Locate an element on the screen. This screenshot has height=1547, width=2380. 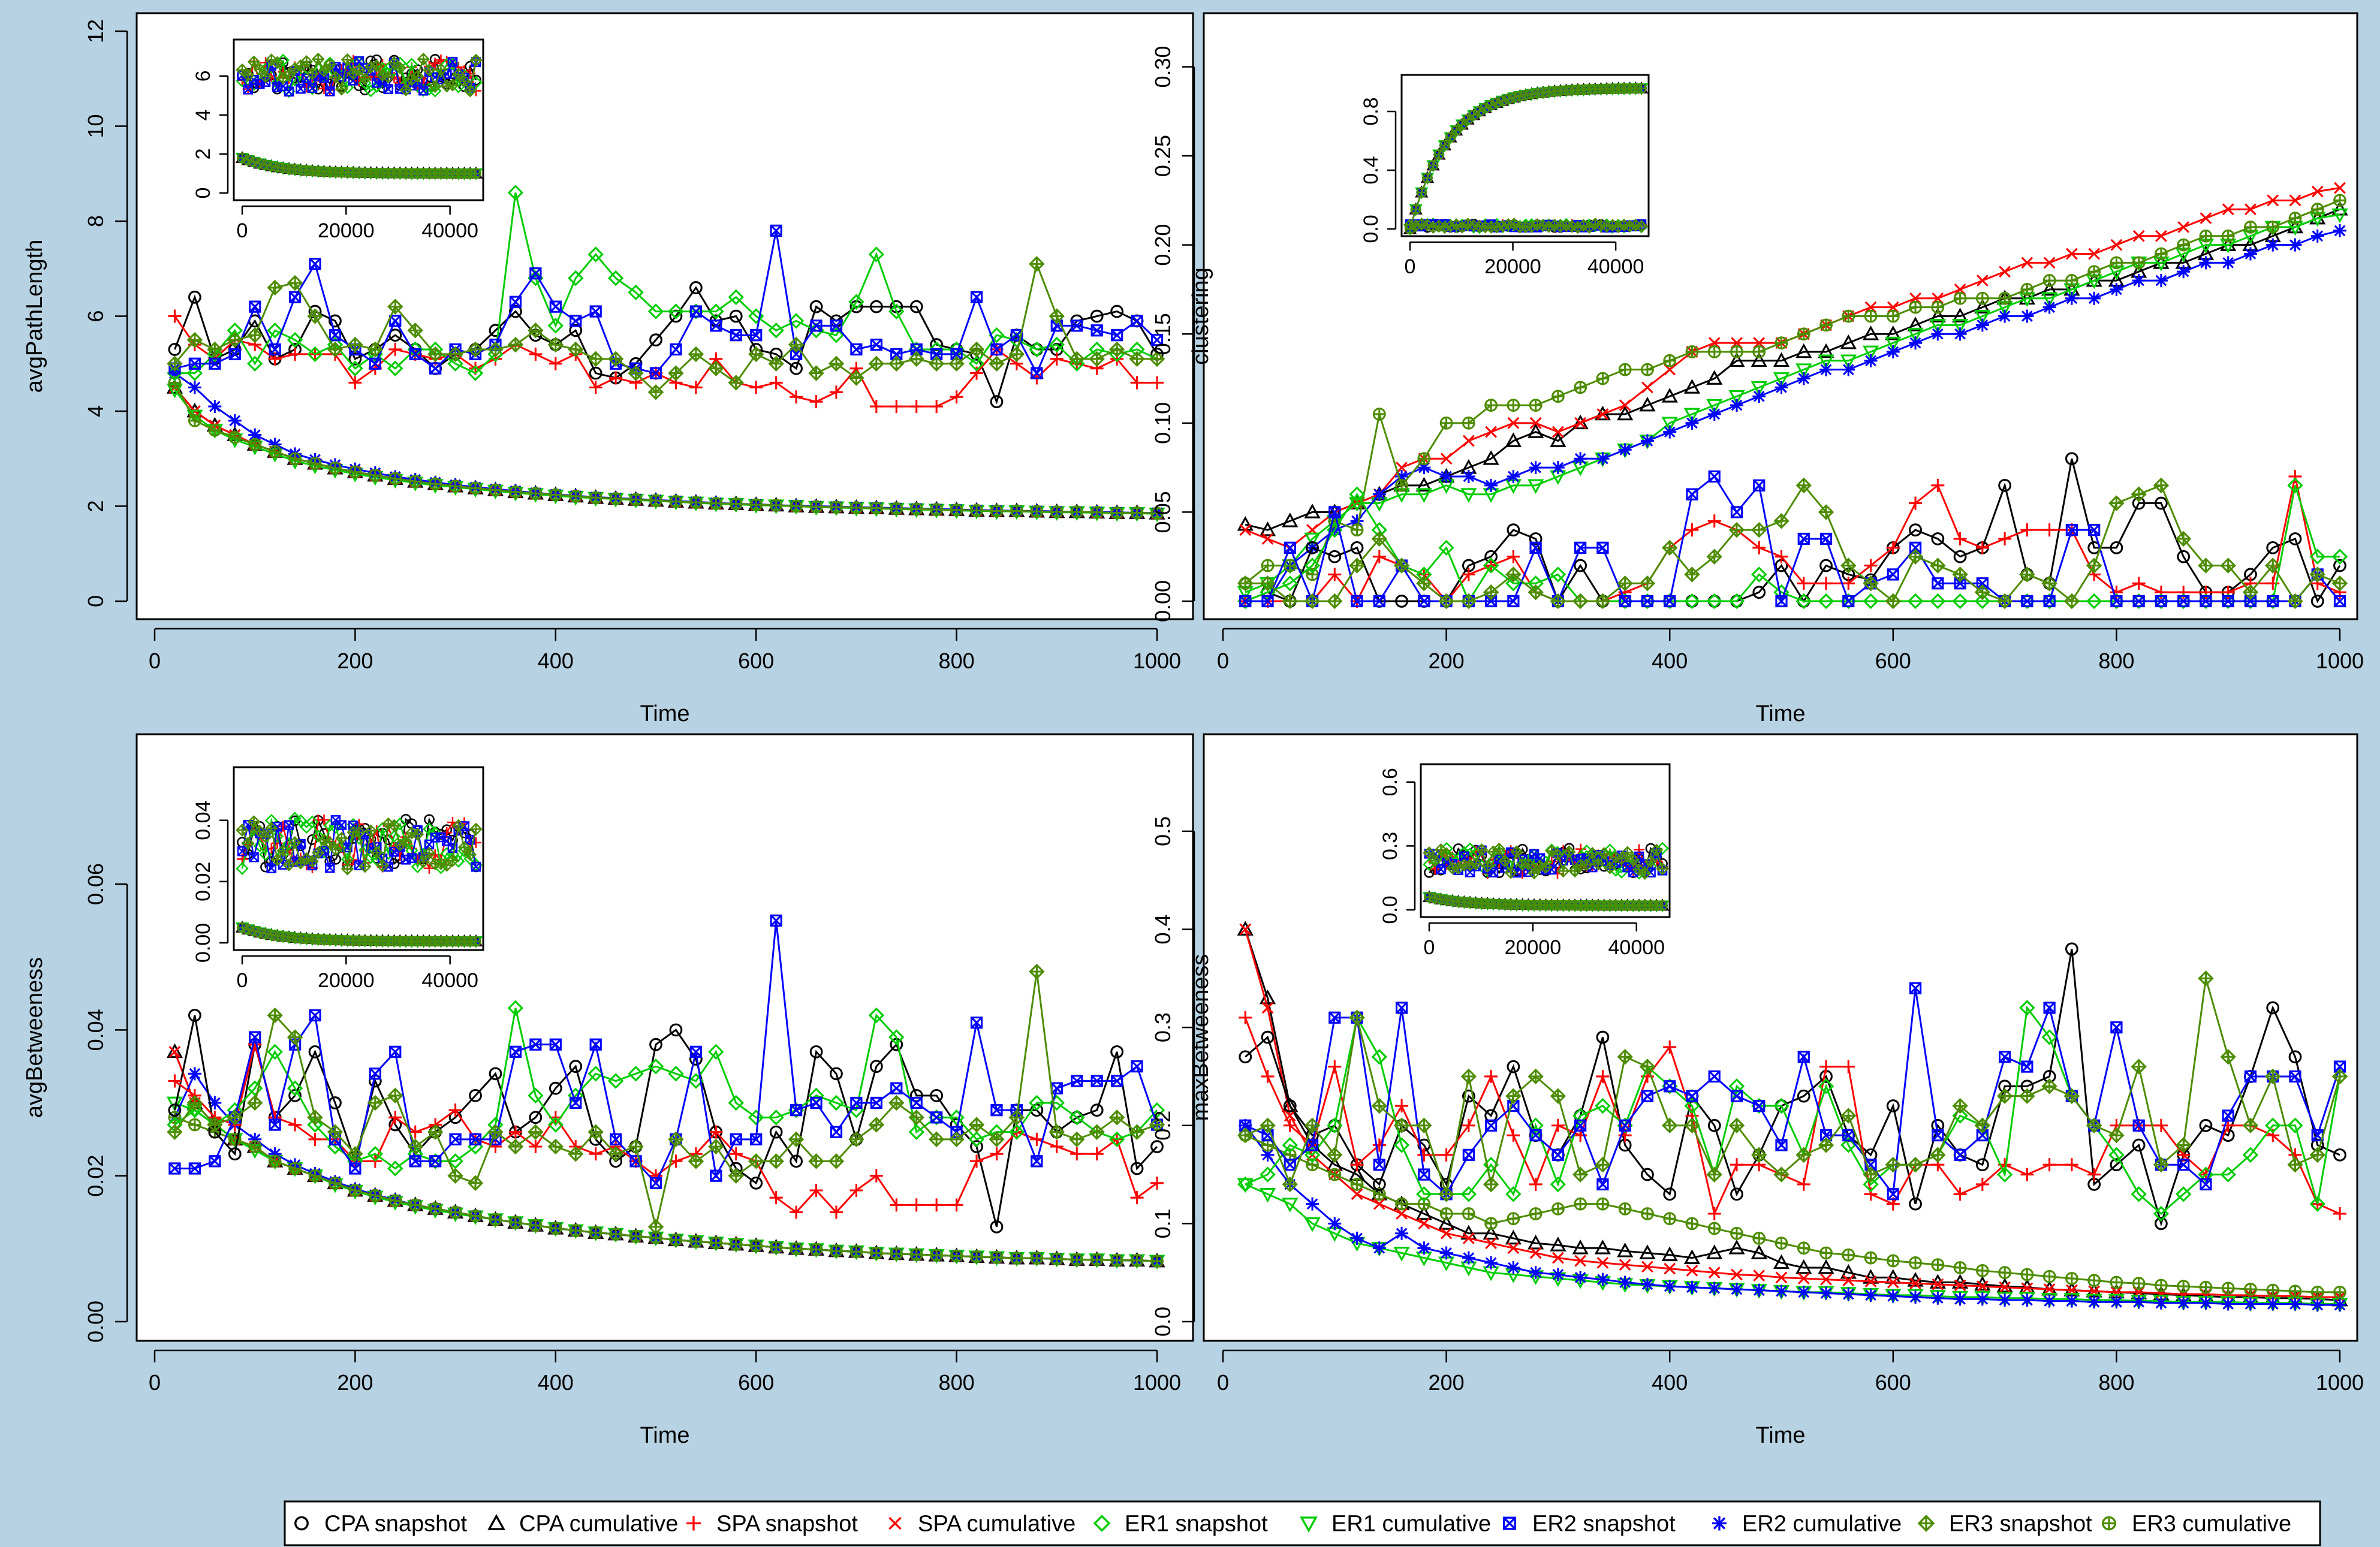
x-tick-label: 600 is located at coordinates (756, 661).